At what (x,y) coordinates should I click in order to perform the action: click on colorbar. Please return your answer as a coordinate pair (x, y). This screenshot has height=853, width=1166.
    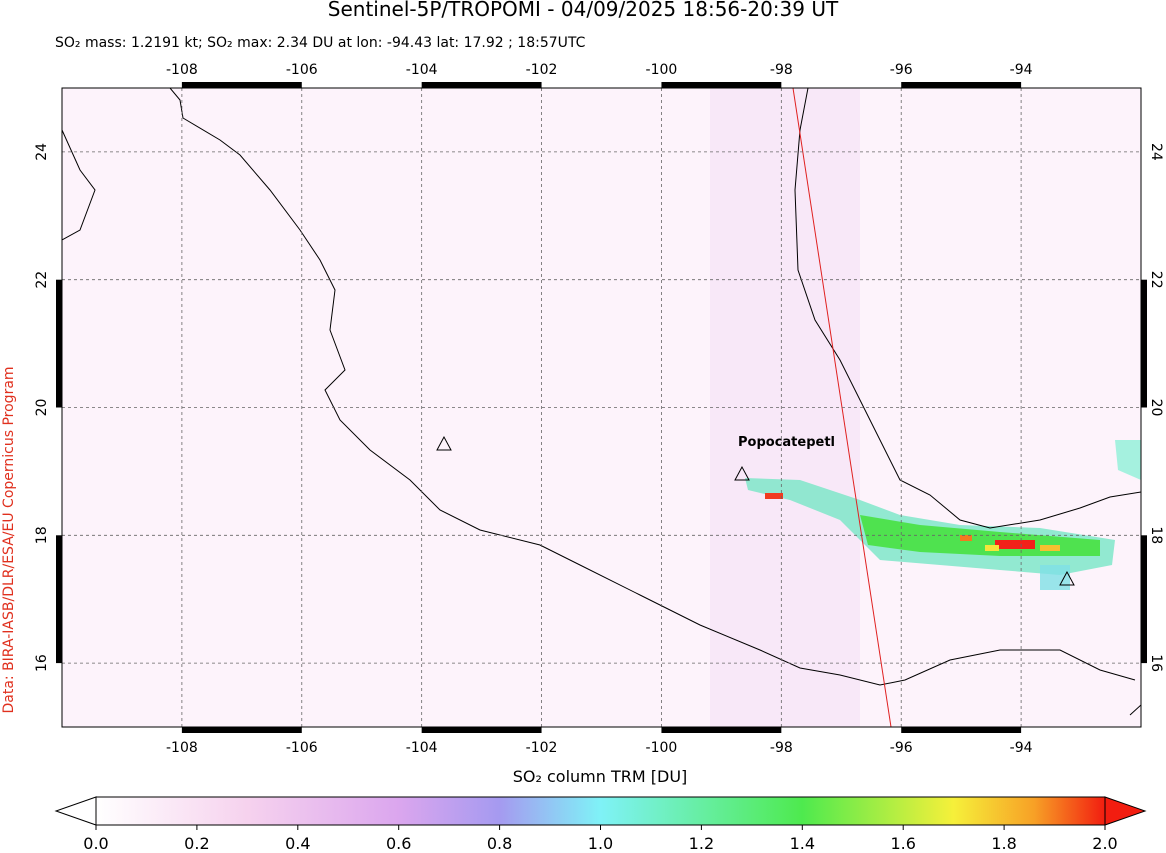
    Looking at the image, I should click on (600, 811).